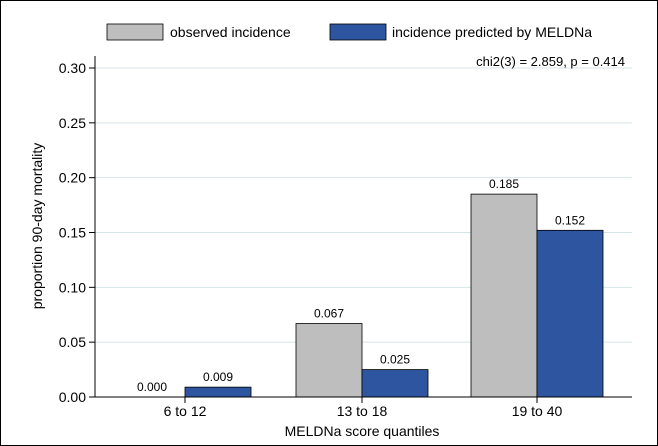 This screenshot has height=446, width=658. I want to click on bar-value-label: 0.000, so click(152, 387).